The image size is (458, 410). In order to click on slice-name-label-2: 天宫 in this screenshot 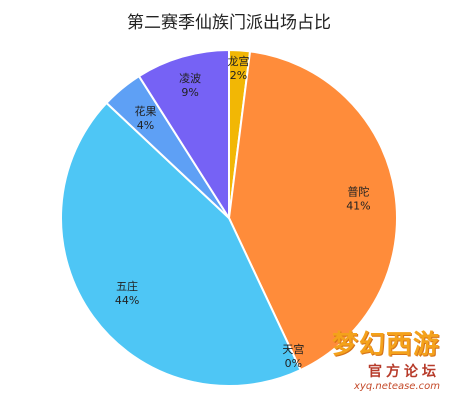, I will do `click(293, 349)`.